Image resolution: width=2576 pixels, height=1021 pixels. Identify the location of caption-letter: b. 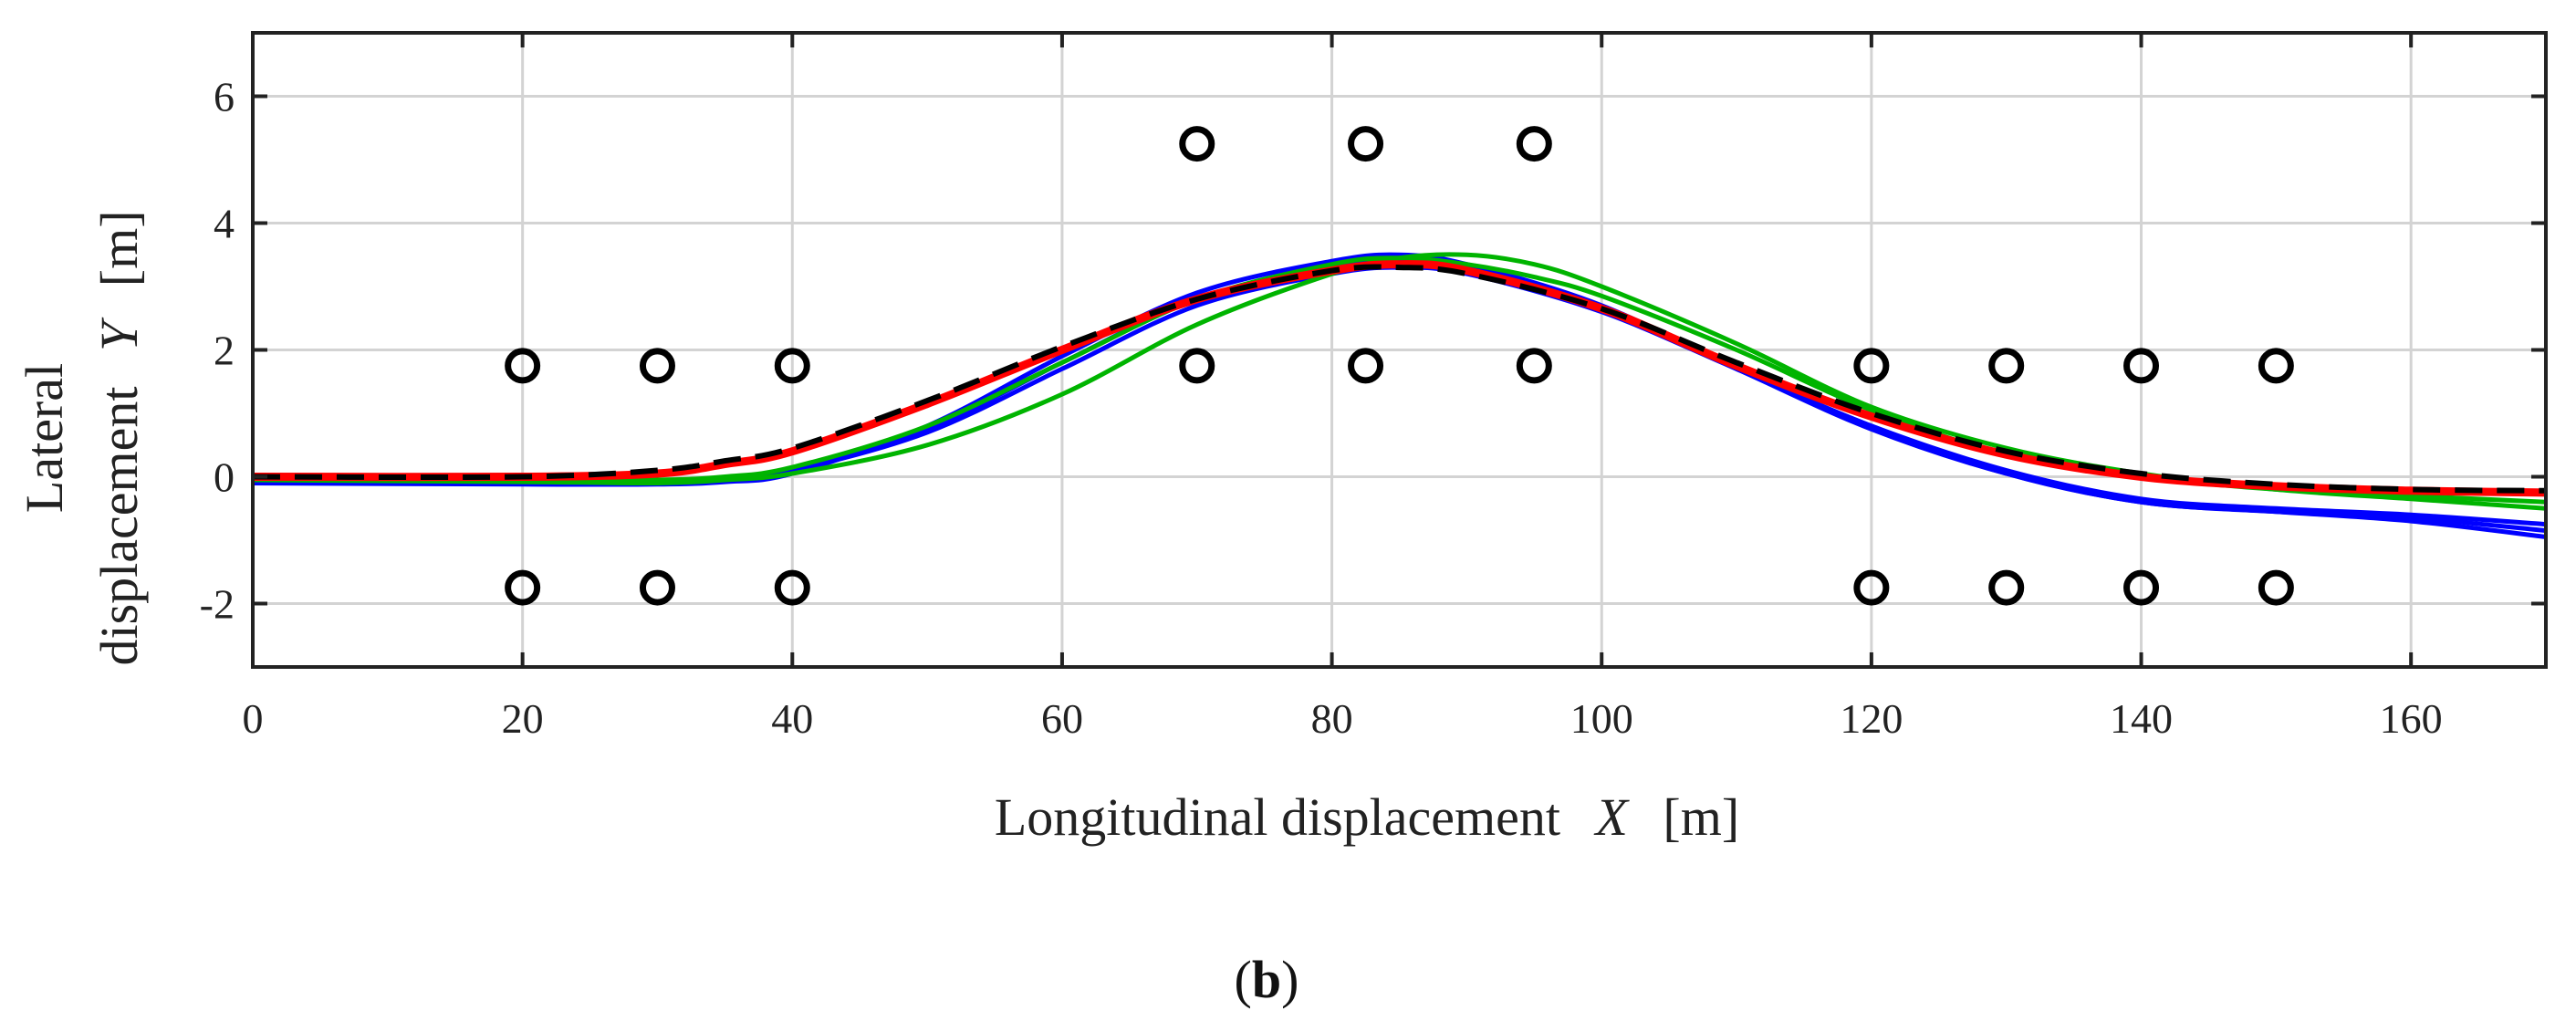
(1266, 979).